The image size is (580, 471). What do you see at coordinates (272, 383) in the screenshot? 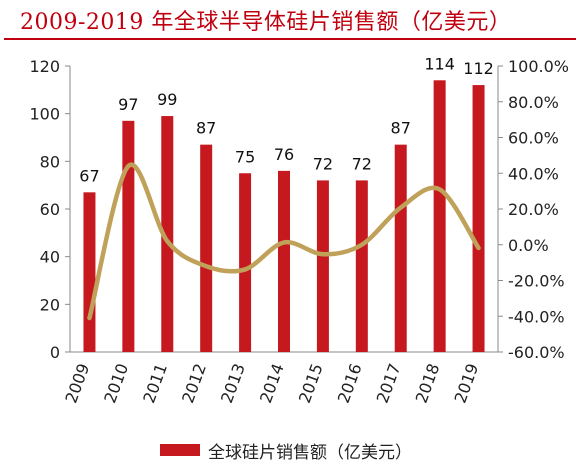
I see `x-tick-label: 2014` at bounding box center [272, 383].